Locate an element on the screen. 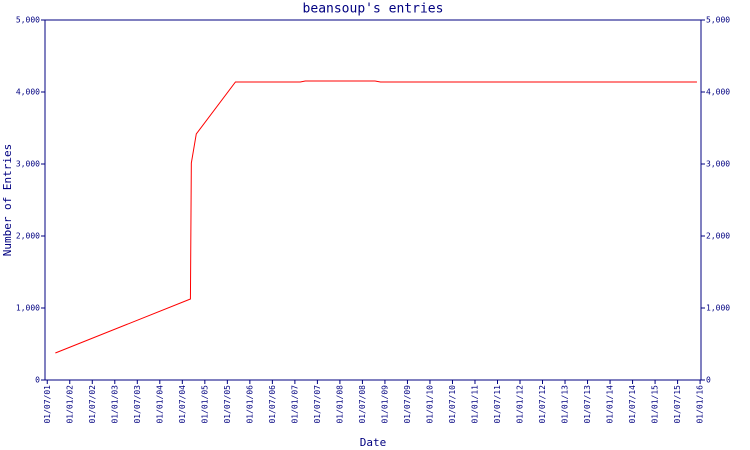 This screenshot has height=450, width=750. x-axis-label: Date is located at coordinates (373, 442).